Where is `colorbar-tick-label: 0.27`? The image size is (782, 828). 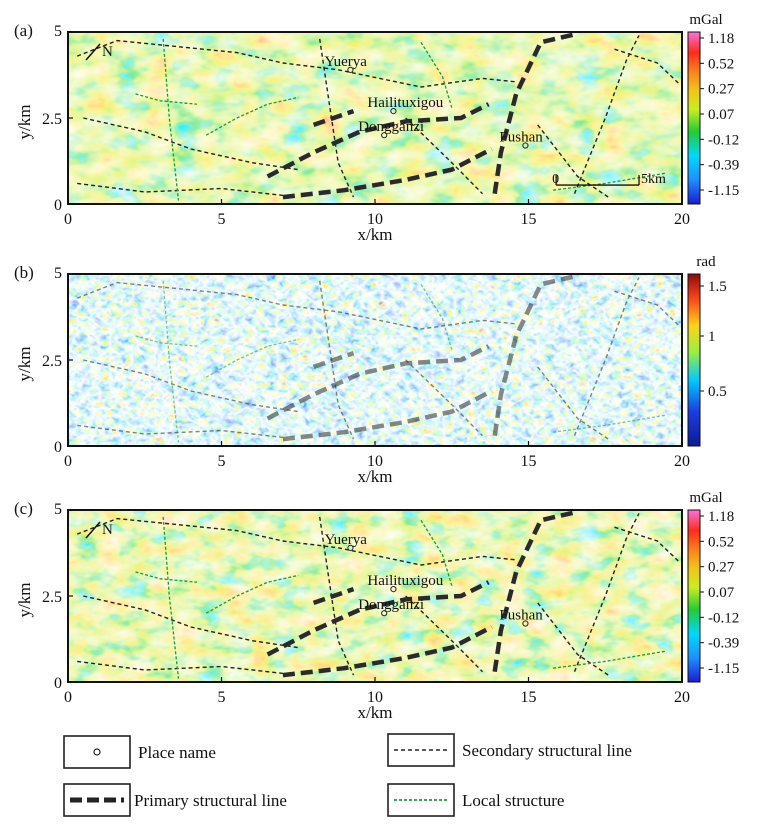
colorbar-tick-label: 0.27 is located at coordinates (721, 90).